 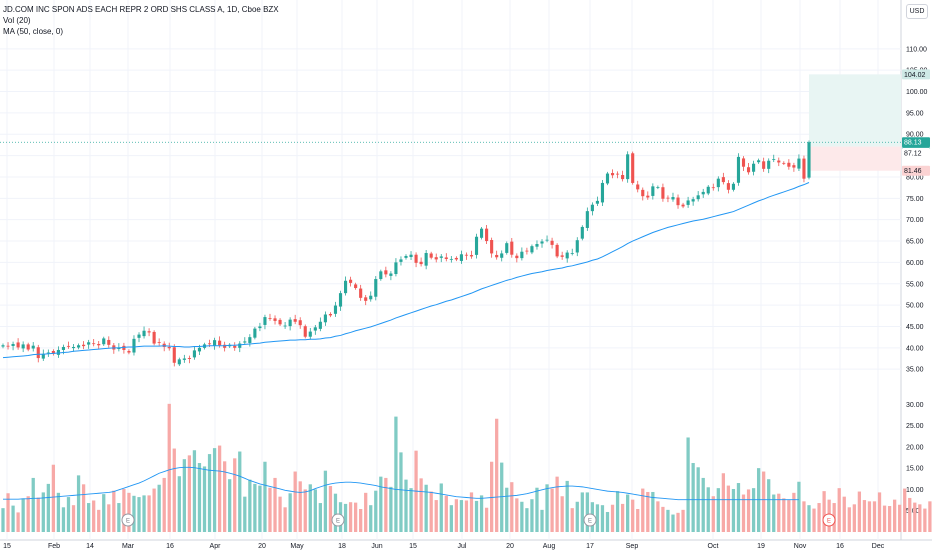 What do you see at coordinates (17, 20) in the screenshot?
I see `volume-indicator-label: Vol (20)` at bounding box center [17, 20].